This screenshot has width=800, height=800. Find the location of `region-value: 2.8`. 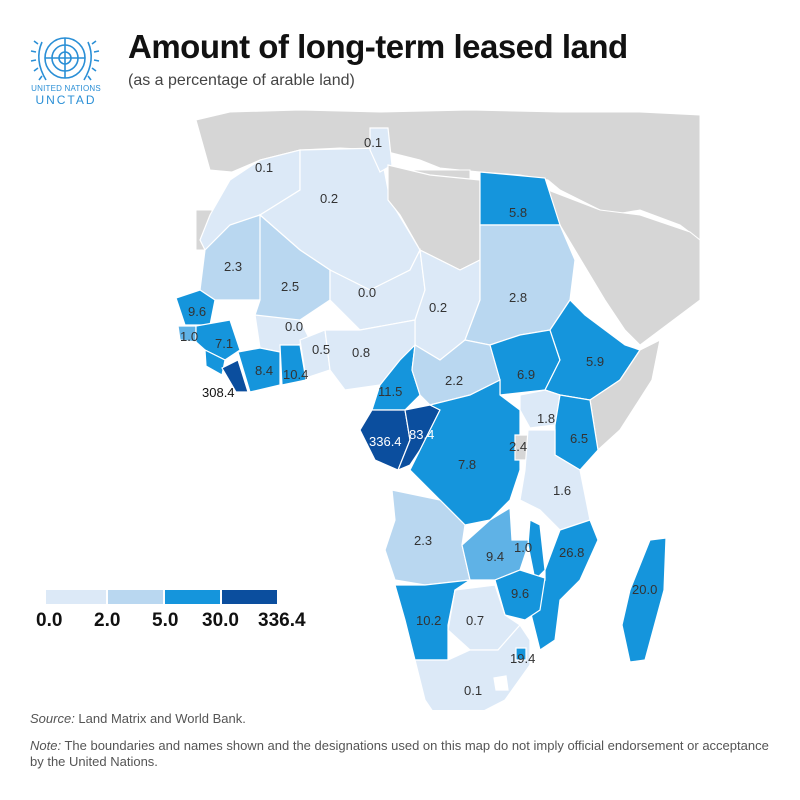

region-value: 2.8 is located at coordinates (518, 297).